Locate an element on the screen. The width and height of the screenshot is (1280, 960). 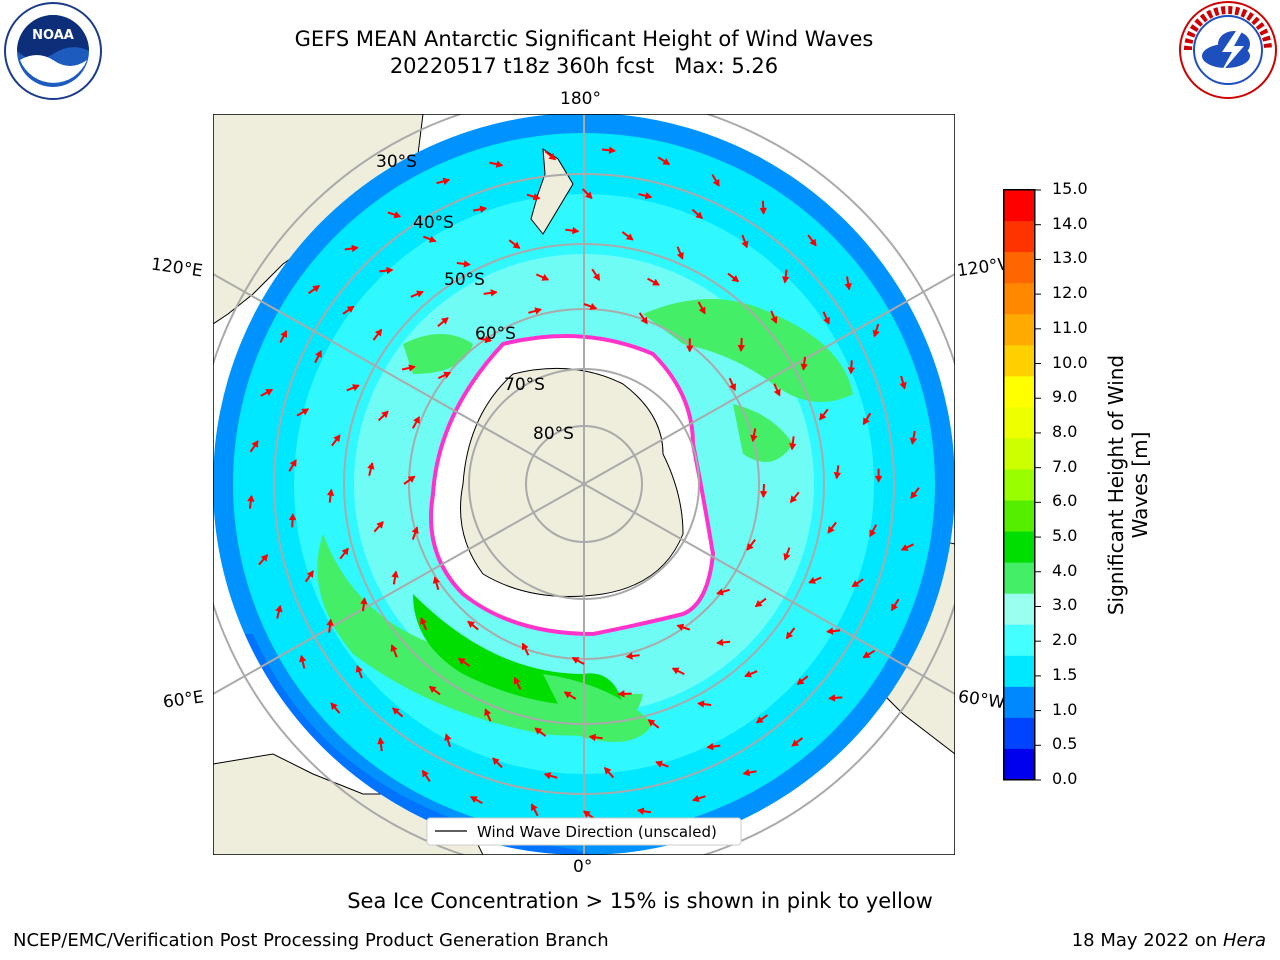
map-legend is located at coordinates (584, 831).